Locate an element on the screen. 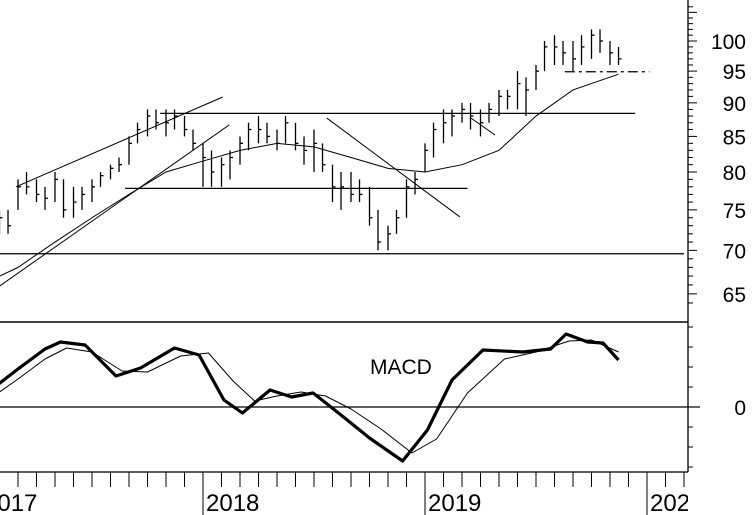 This screenshot has width=753, height=515. x-year-label: 2017 is located at coordinates (18, 502).